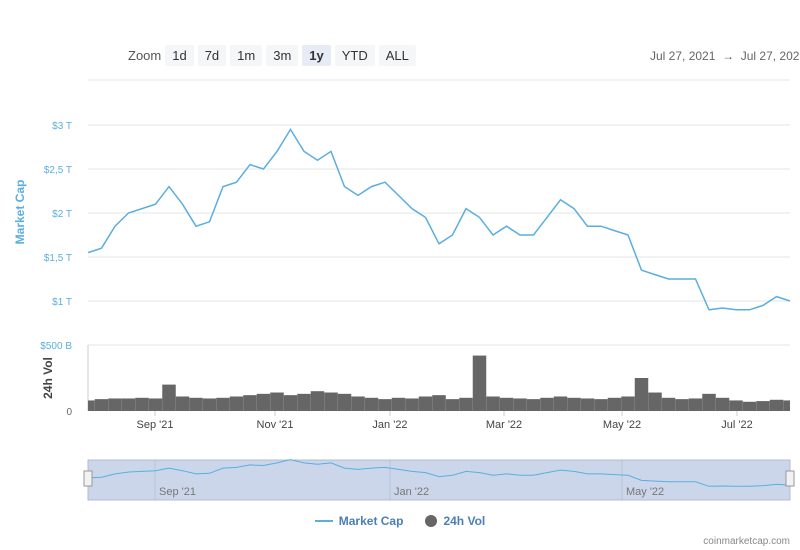 The height and width of the screenshot is (550, 800). I want to click on zoom-all-button: ALL, so click(397, 55).